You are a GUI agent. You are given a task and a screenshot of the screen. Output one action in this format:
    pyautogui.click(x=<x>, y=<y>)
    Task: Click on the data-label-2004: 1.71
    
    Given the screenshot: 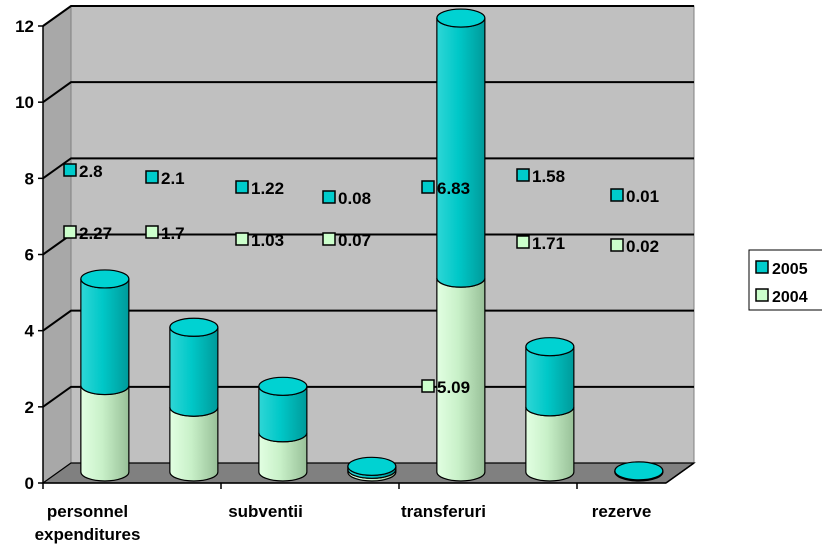 What is the action you would take?
    pyautogui.click(x=548, y=243)
    